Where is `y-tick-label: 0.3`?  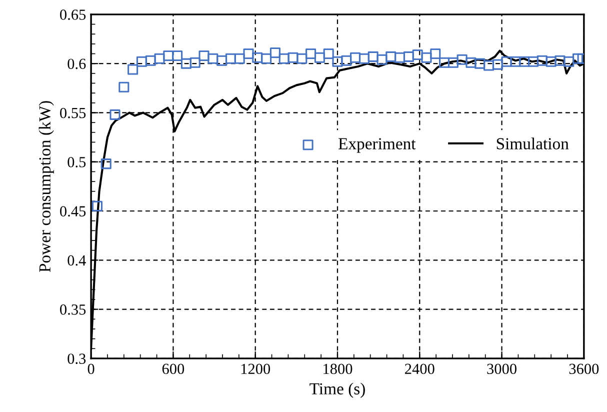
y-tick-label: 0.3 is located at coordinates (77, 359).